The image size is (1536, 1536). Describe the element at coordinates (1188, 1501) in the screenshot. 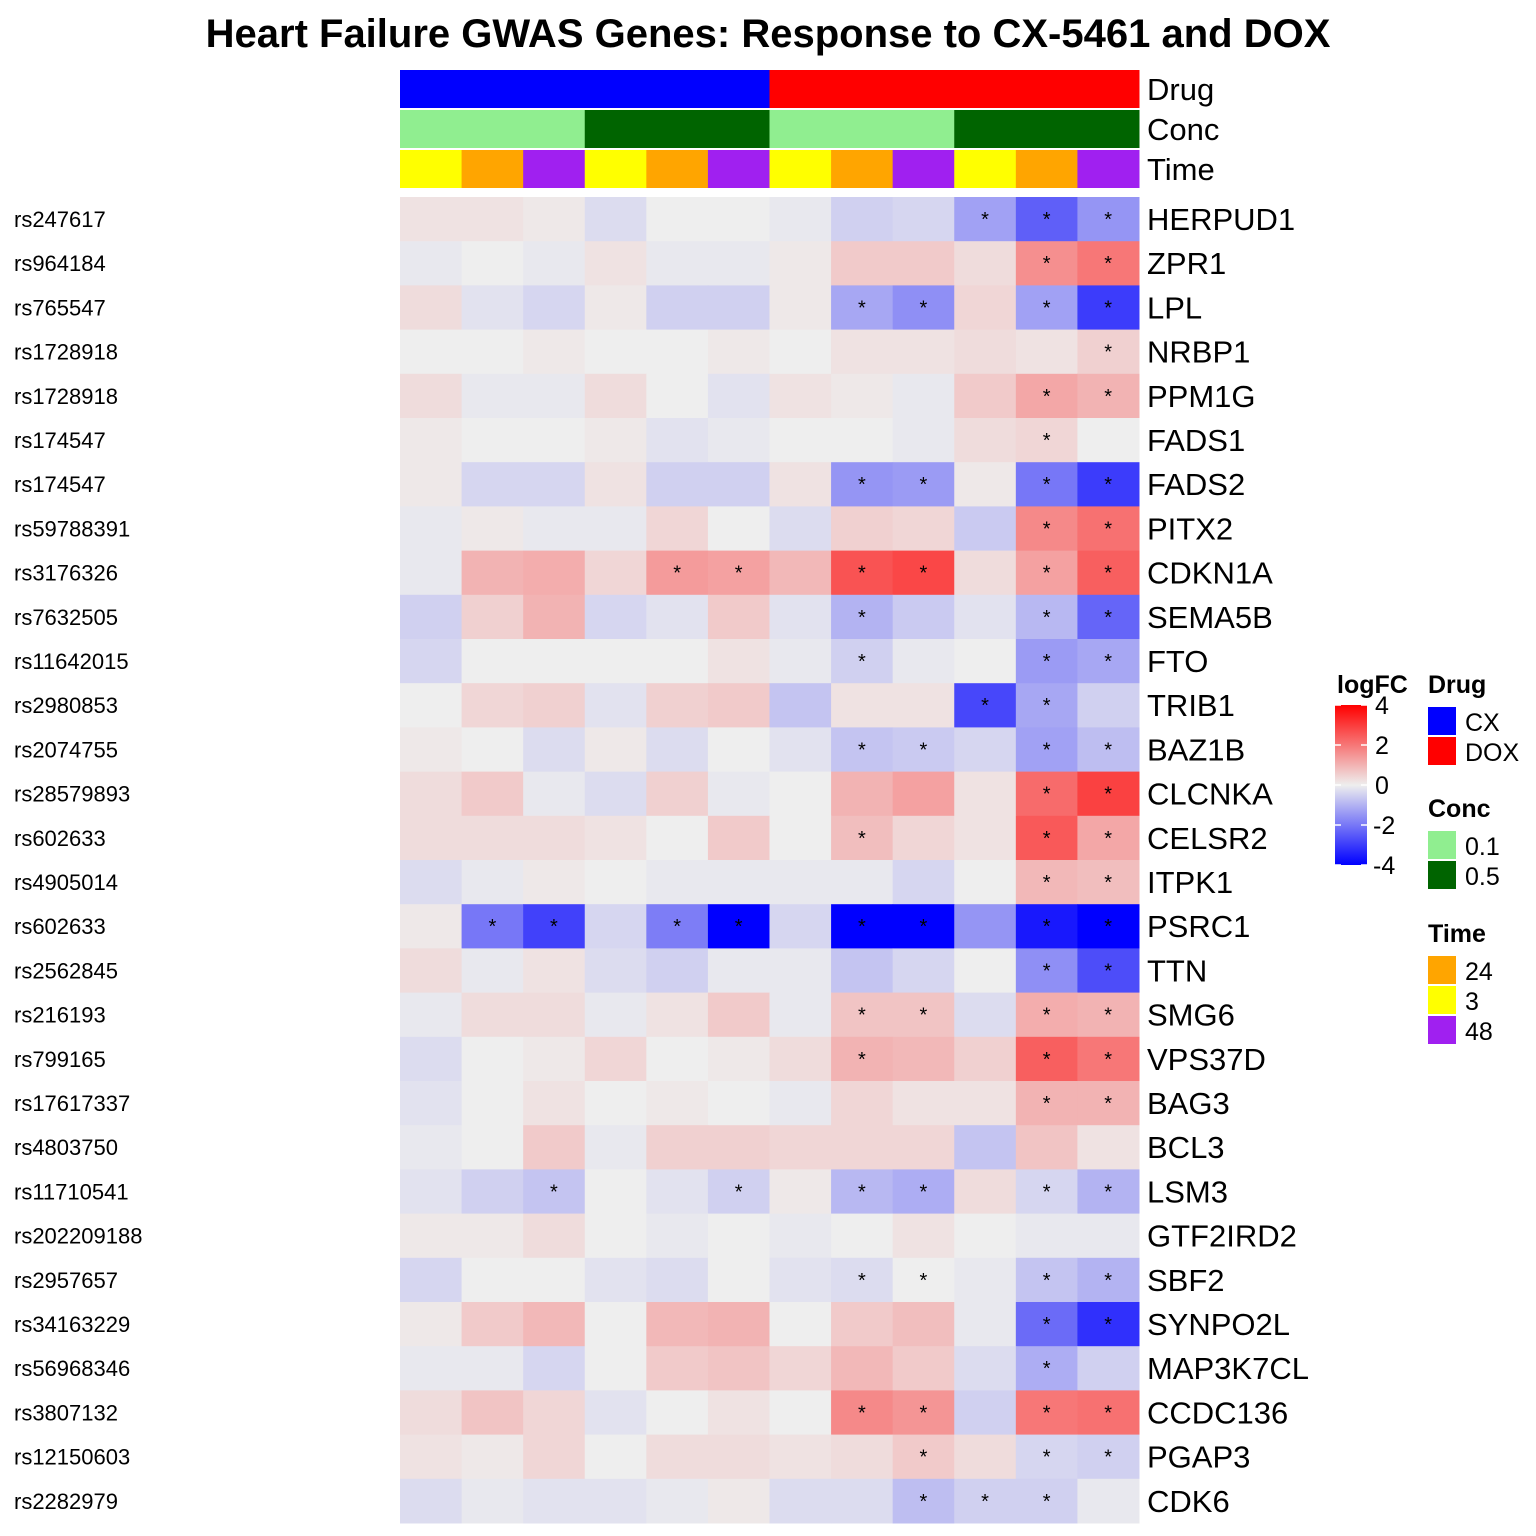

I see `row-gene-label: CDK6` at that location.